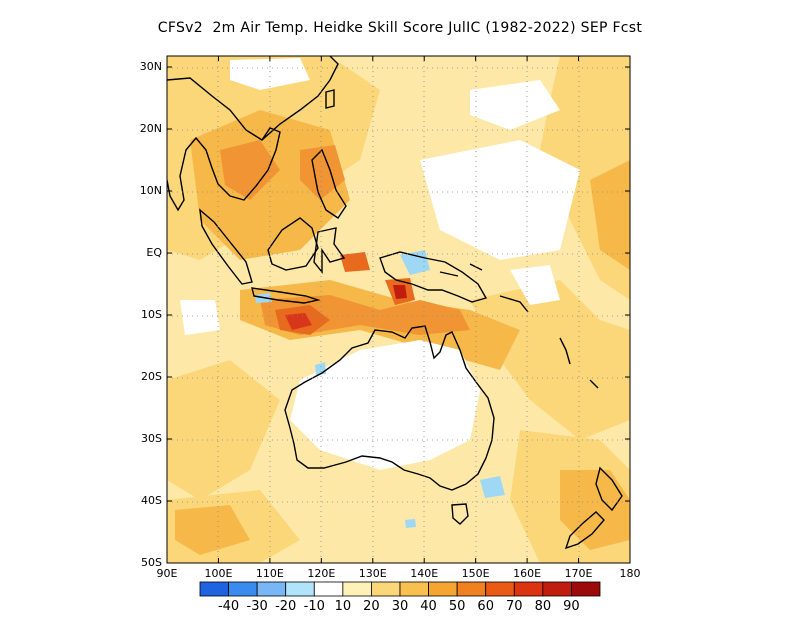 The height and width of the screenshot is (618, 800). I want to click on coastline-taiwan, so click(330, 99).